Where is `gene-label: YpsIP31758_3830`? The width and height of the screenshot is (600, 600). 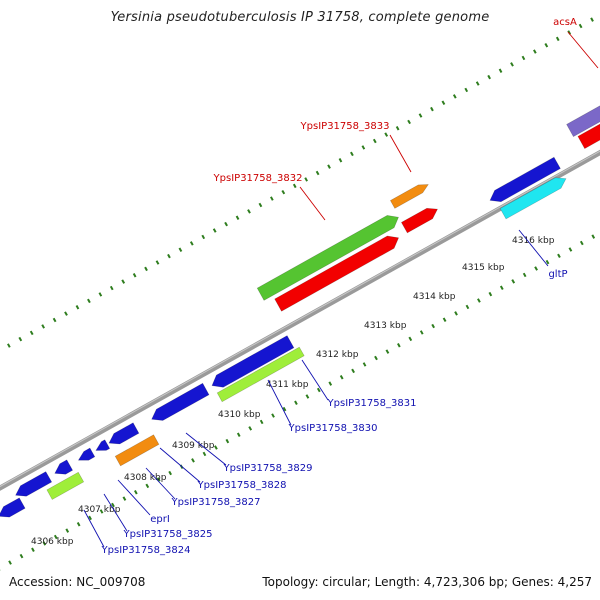 gene-label: YpsIP31758_3830 is located at coordinates (333, 428).